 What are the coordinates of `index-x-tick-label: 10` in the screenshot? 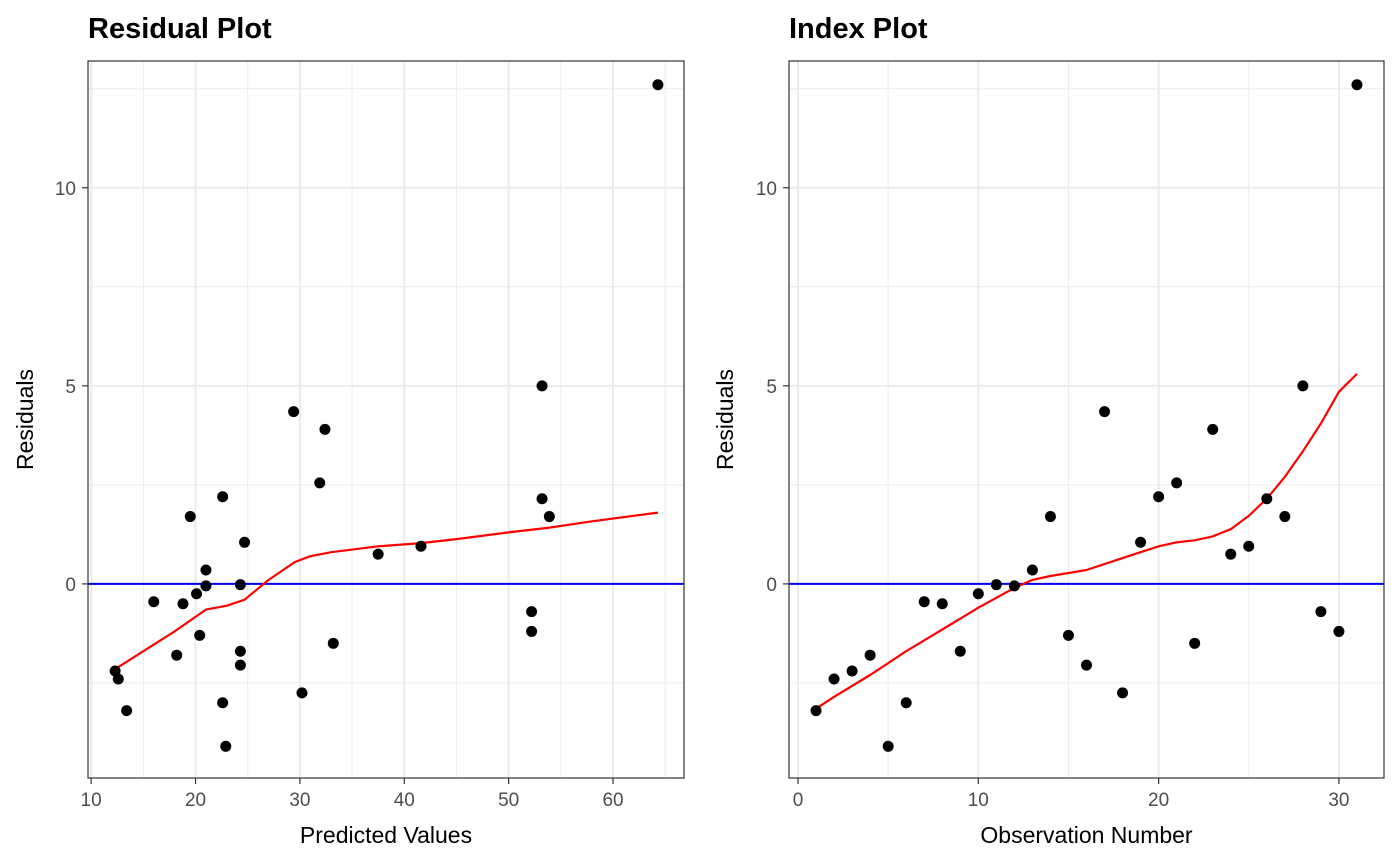 It's located at (978, 800).